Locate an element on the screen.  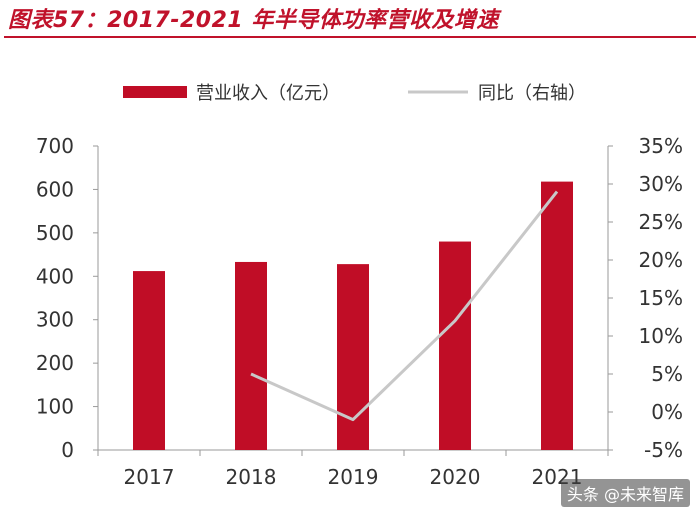
legend: 营业收入（亿元） 同比（右轴） is located at coordinates (354, 93).